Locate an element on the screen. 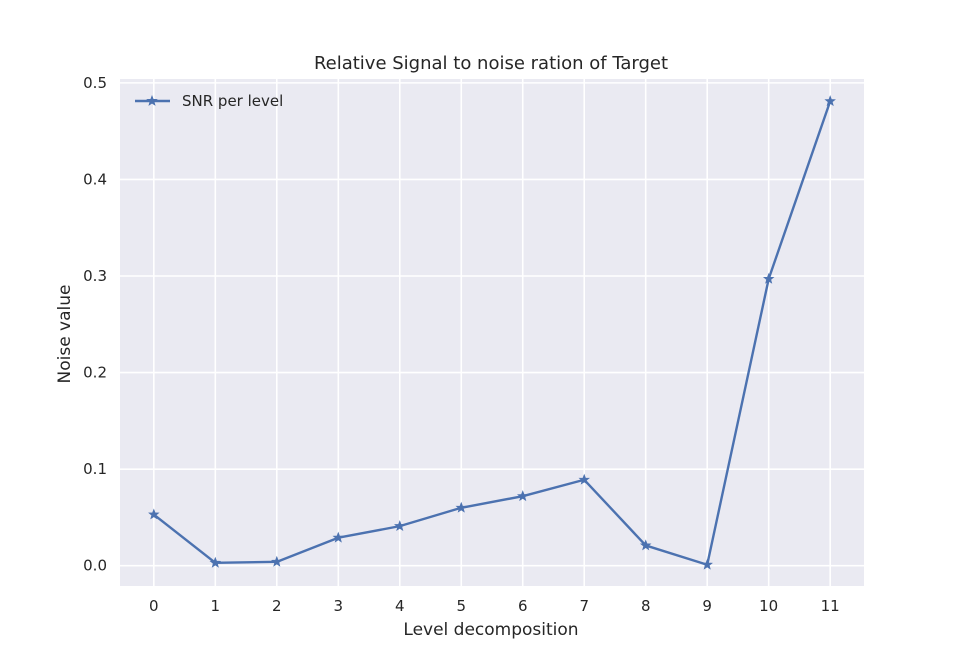 This screenshot has height=660, width=960. x-tick-label: 3 is located at coordinates (339, 606).